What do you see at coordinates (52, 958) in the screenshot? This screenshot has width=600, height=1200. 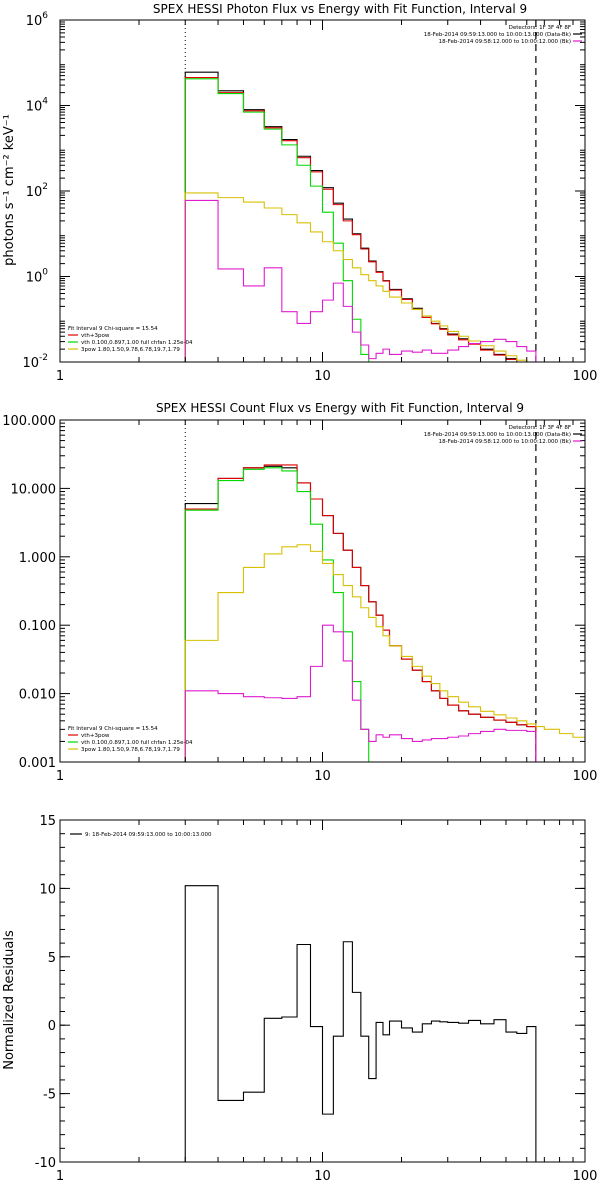 I see `y-tick-label: 5` at bounding box center [52, 958].